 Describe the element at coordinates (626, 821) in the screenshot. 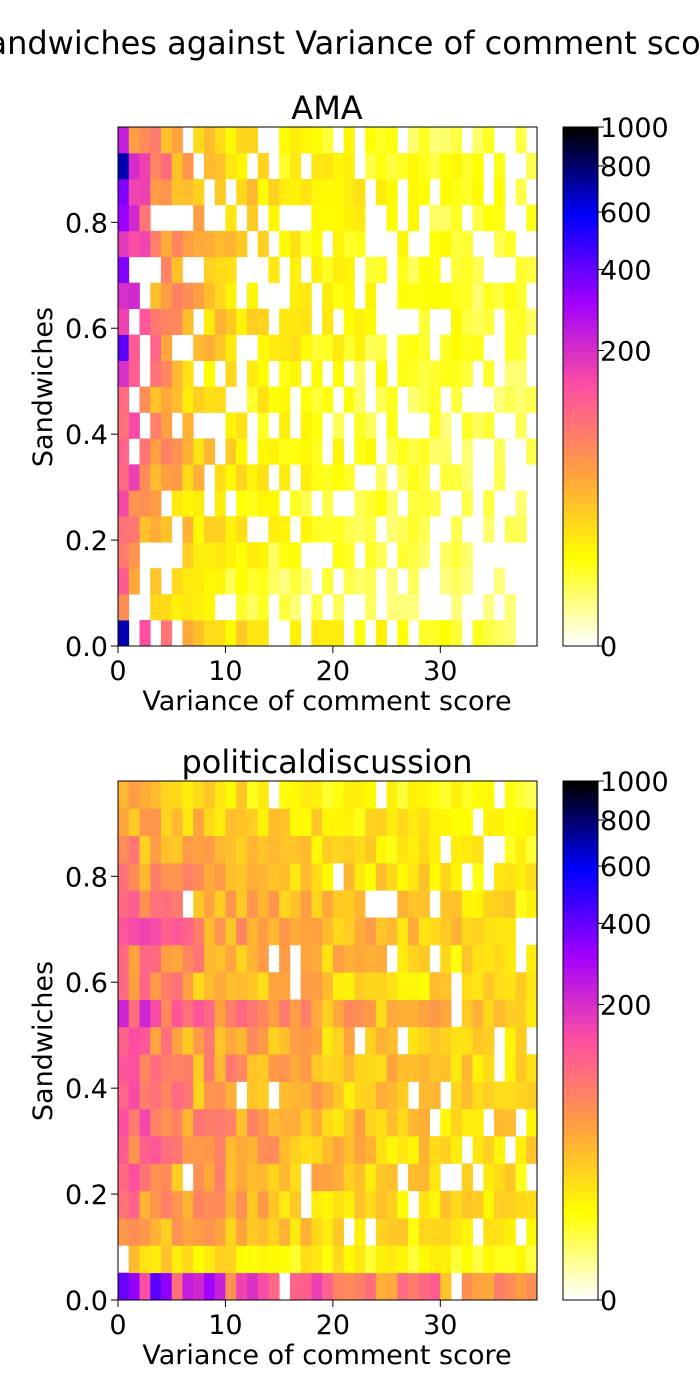

I see `politicaldiscussion-colorbar-tick-label: 800` at that location.